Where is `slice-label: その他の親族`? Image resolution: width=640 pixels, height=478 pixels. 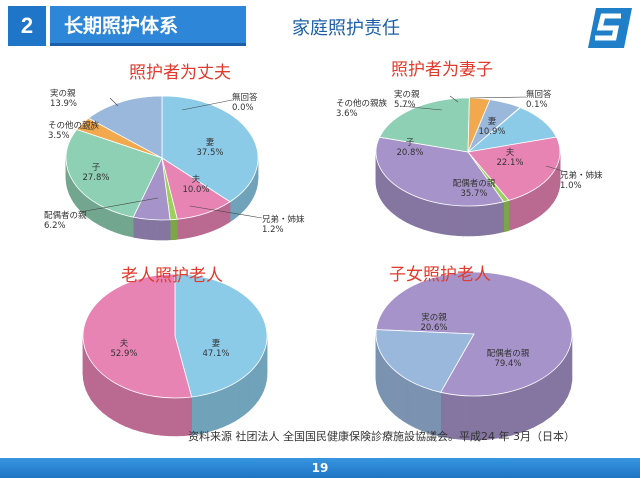 slice-label: その他の親族 is located at coordinates (362, 103).